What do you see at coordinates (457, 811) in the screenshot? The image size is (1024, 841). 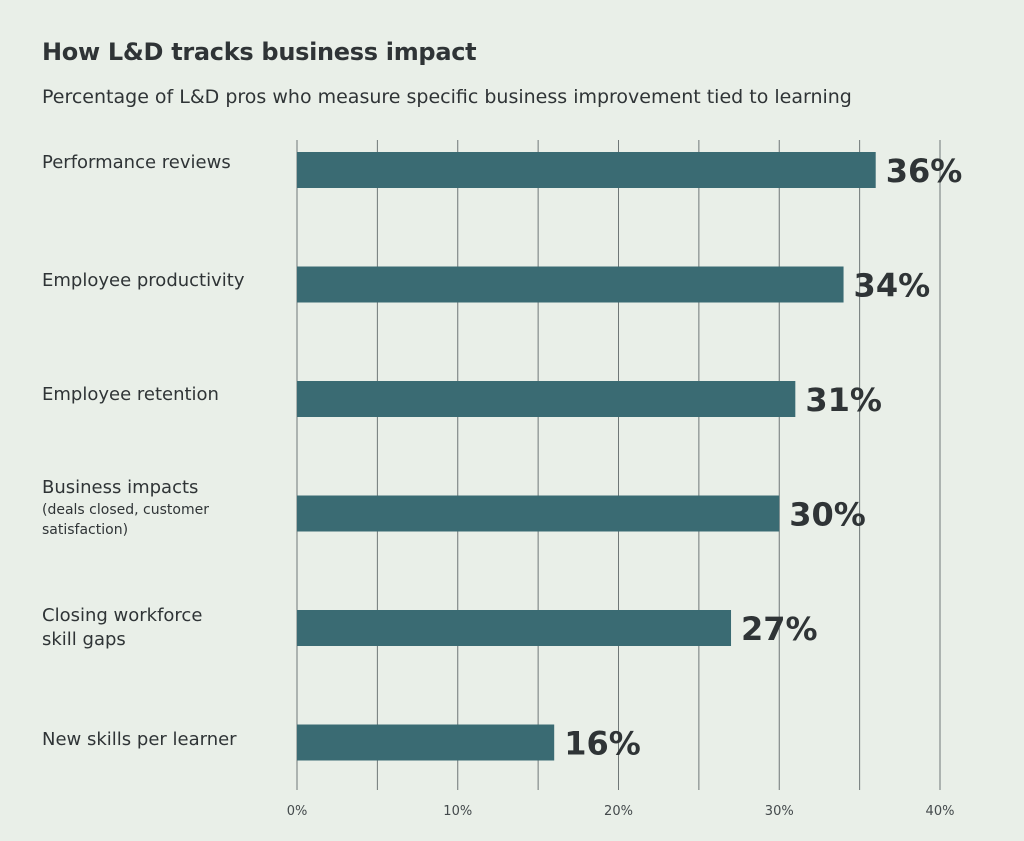 I see `x-tick-label: 10%` at bounding box center [457, 811].